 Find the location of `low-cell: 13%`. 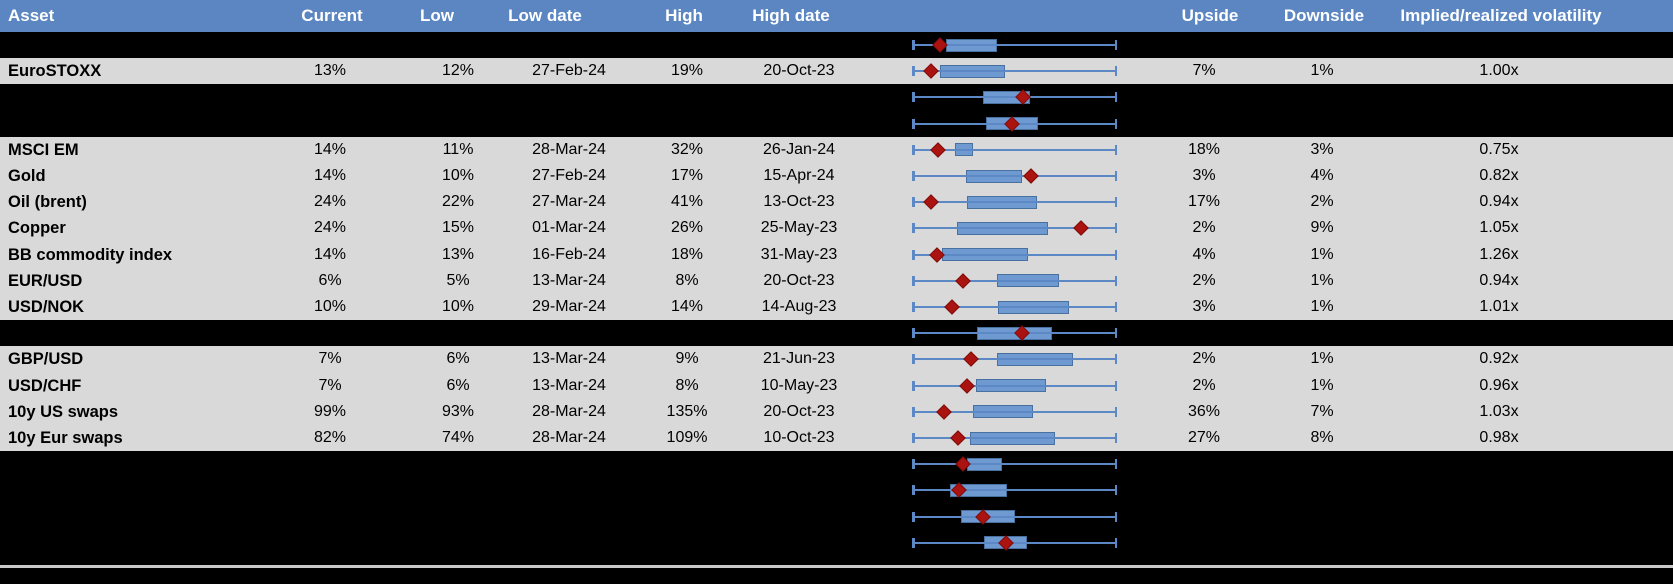

low-cell: 13% is located at coordinates (458, 254).